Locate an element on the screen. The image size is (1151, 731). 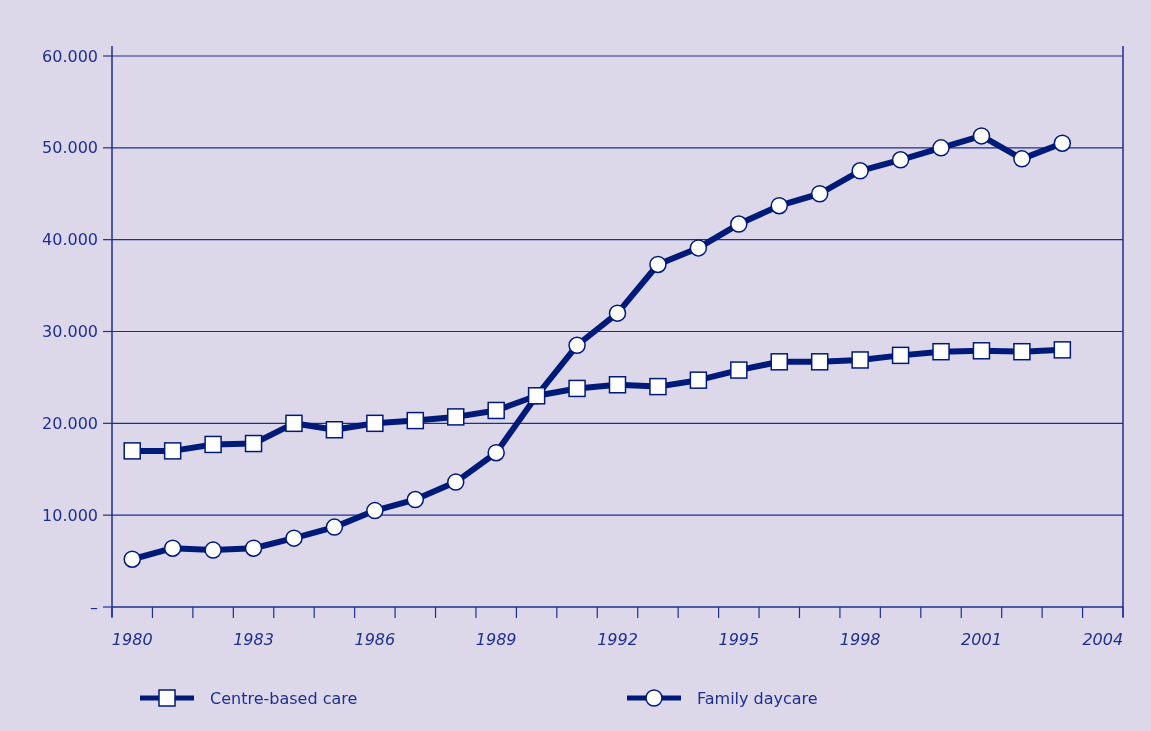
x-tick-label: 1989 is located at coordinates (496, 639).